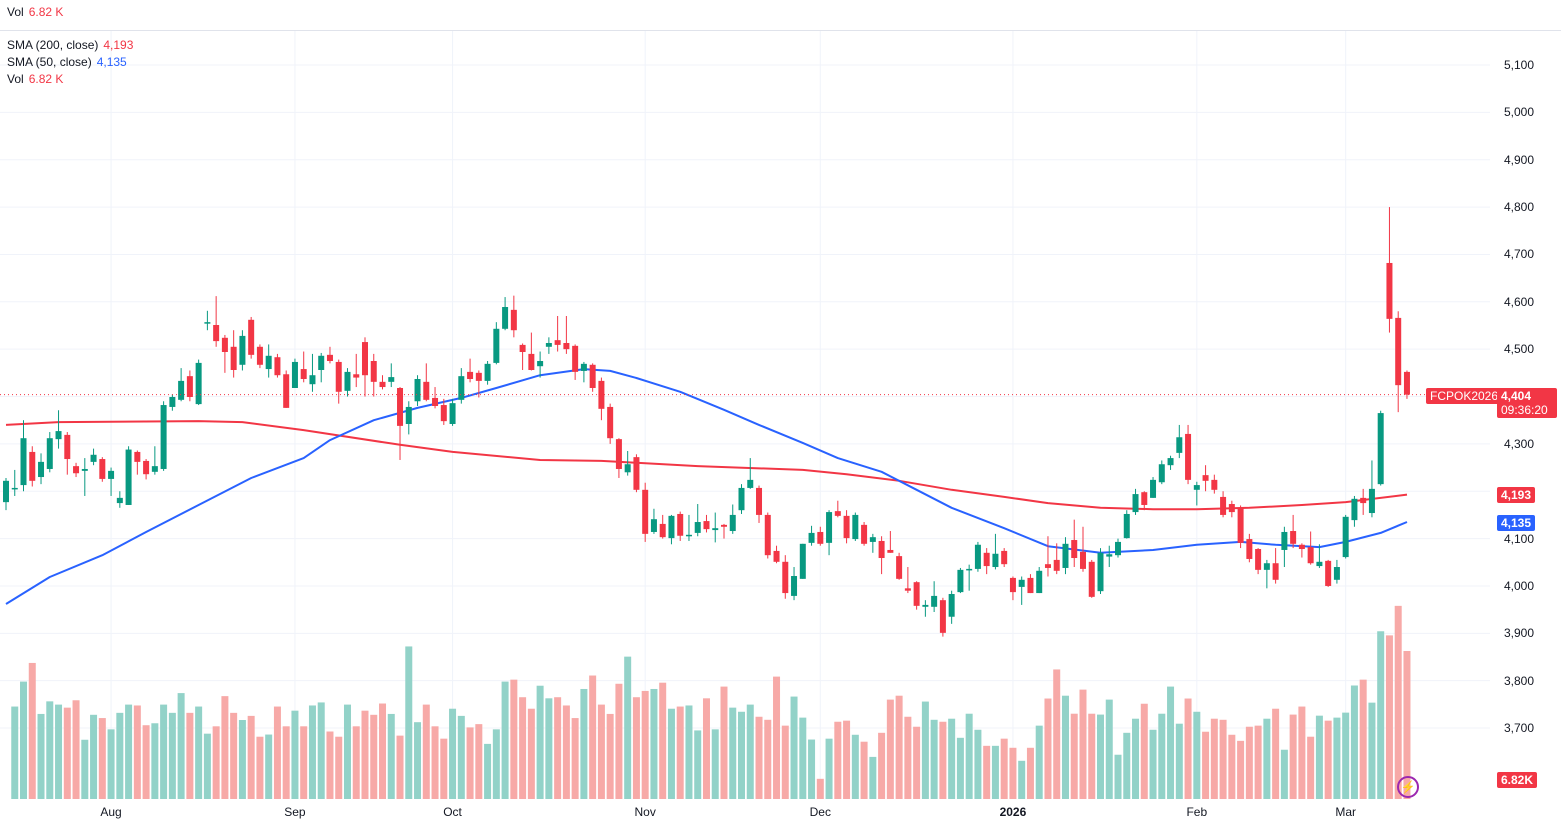 Image resolution: width=1561 pixels, height=826 pixels. I want to click on bar-countdown: 09:36:20, so click(1524, 410).